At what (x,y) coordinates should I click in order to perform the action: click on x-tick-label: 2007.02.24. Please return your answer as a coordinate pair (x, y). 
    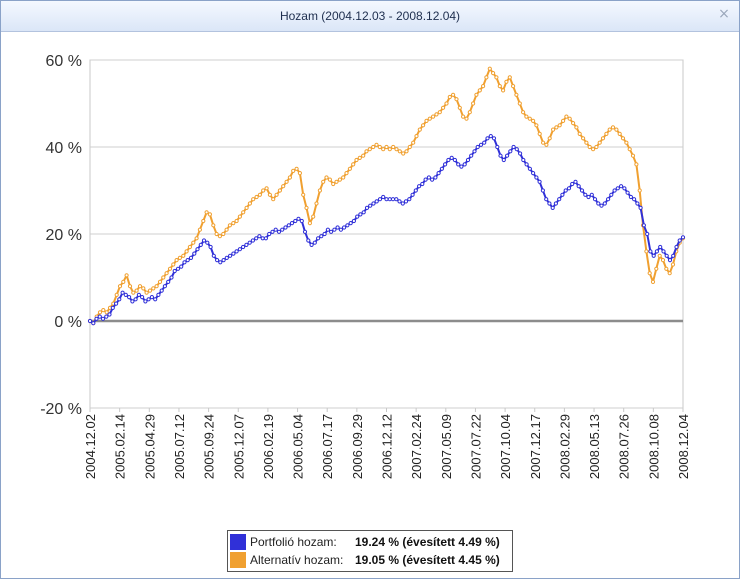
    Looking at the image, I should click on (416, 446).